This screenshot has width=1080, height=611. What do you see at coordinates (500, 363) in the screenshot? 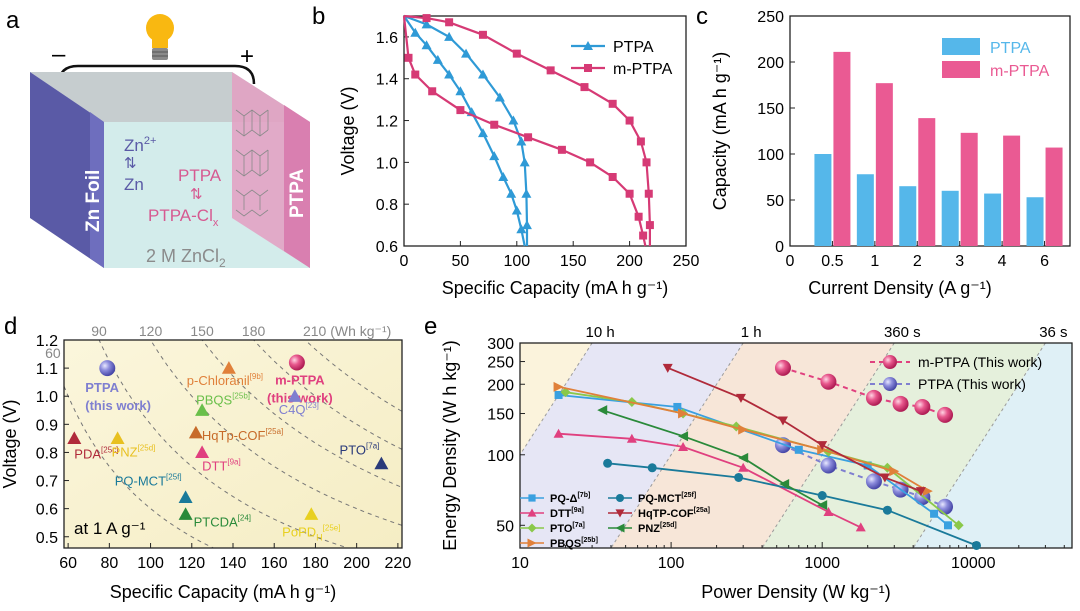
I see `y-tick-label: 250` at bounding box center [500, 363].